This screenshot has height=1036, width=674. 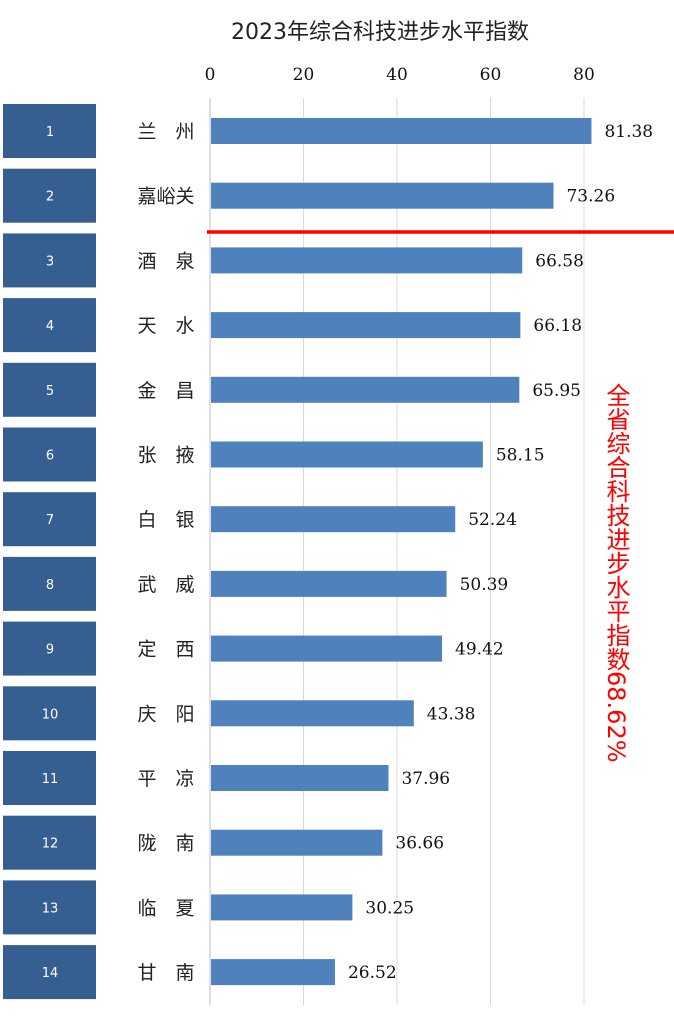 I want to click on rank-label: 12, so click(x=50, y=844).